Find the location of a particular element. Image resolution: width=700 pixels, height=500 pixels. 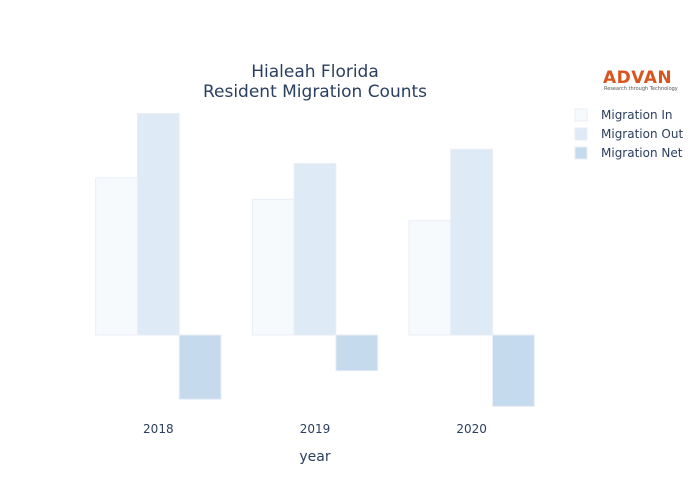

x-tick-label: 2020 is located at coordinates (471, 429).